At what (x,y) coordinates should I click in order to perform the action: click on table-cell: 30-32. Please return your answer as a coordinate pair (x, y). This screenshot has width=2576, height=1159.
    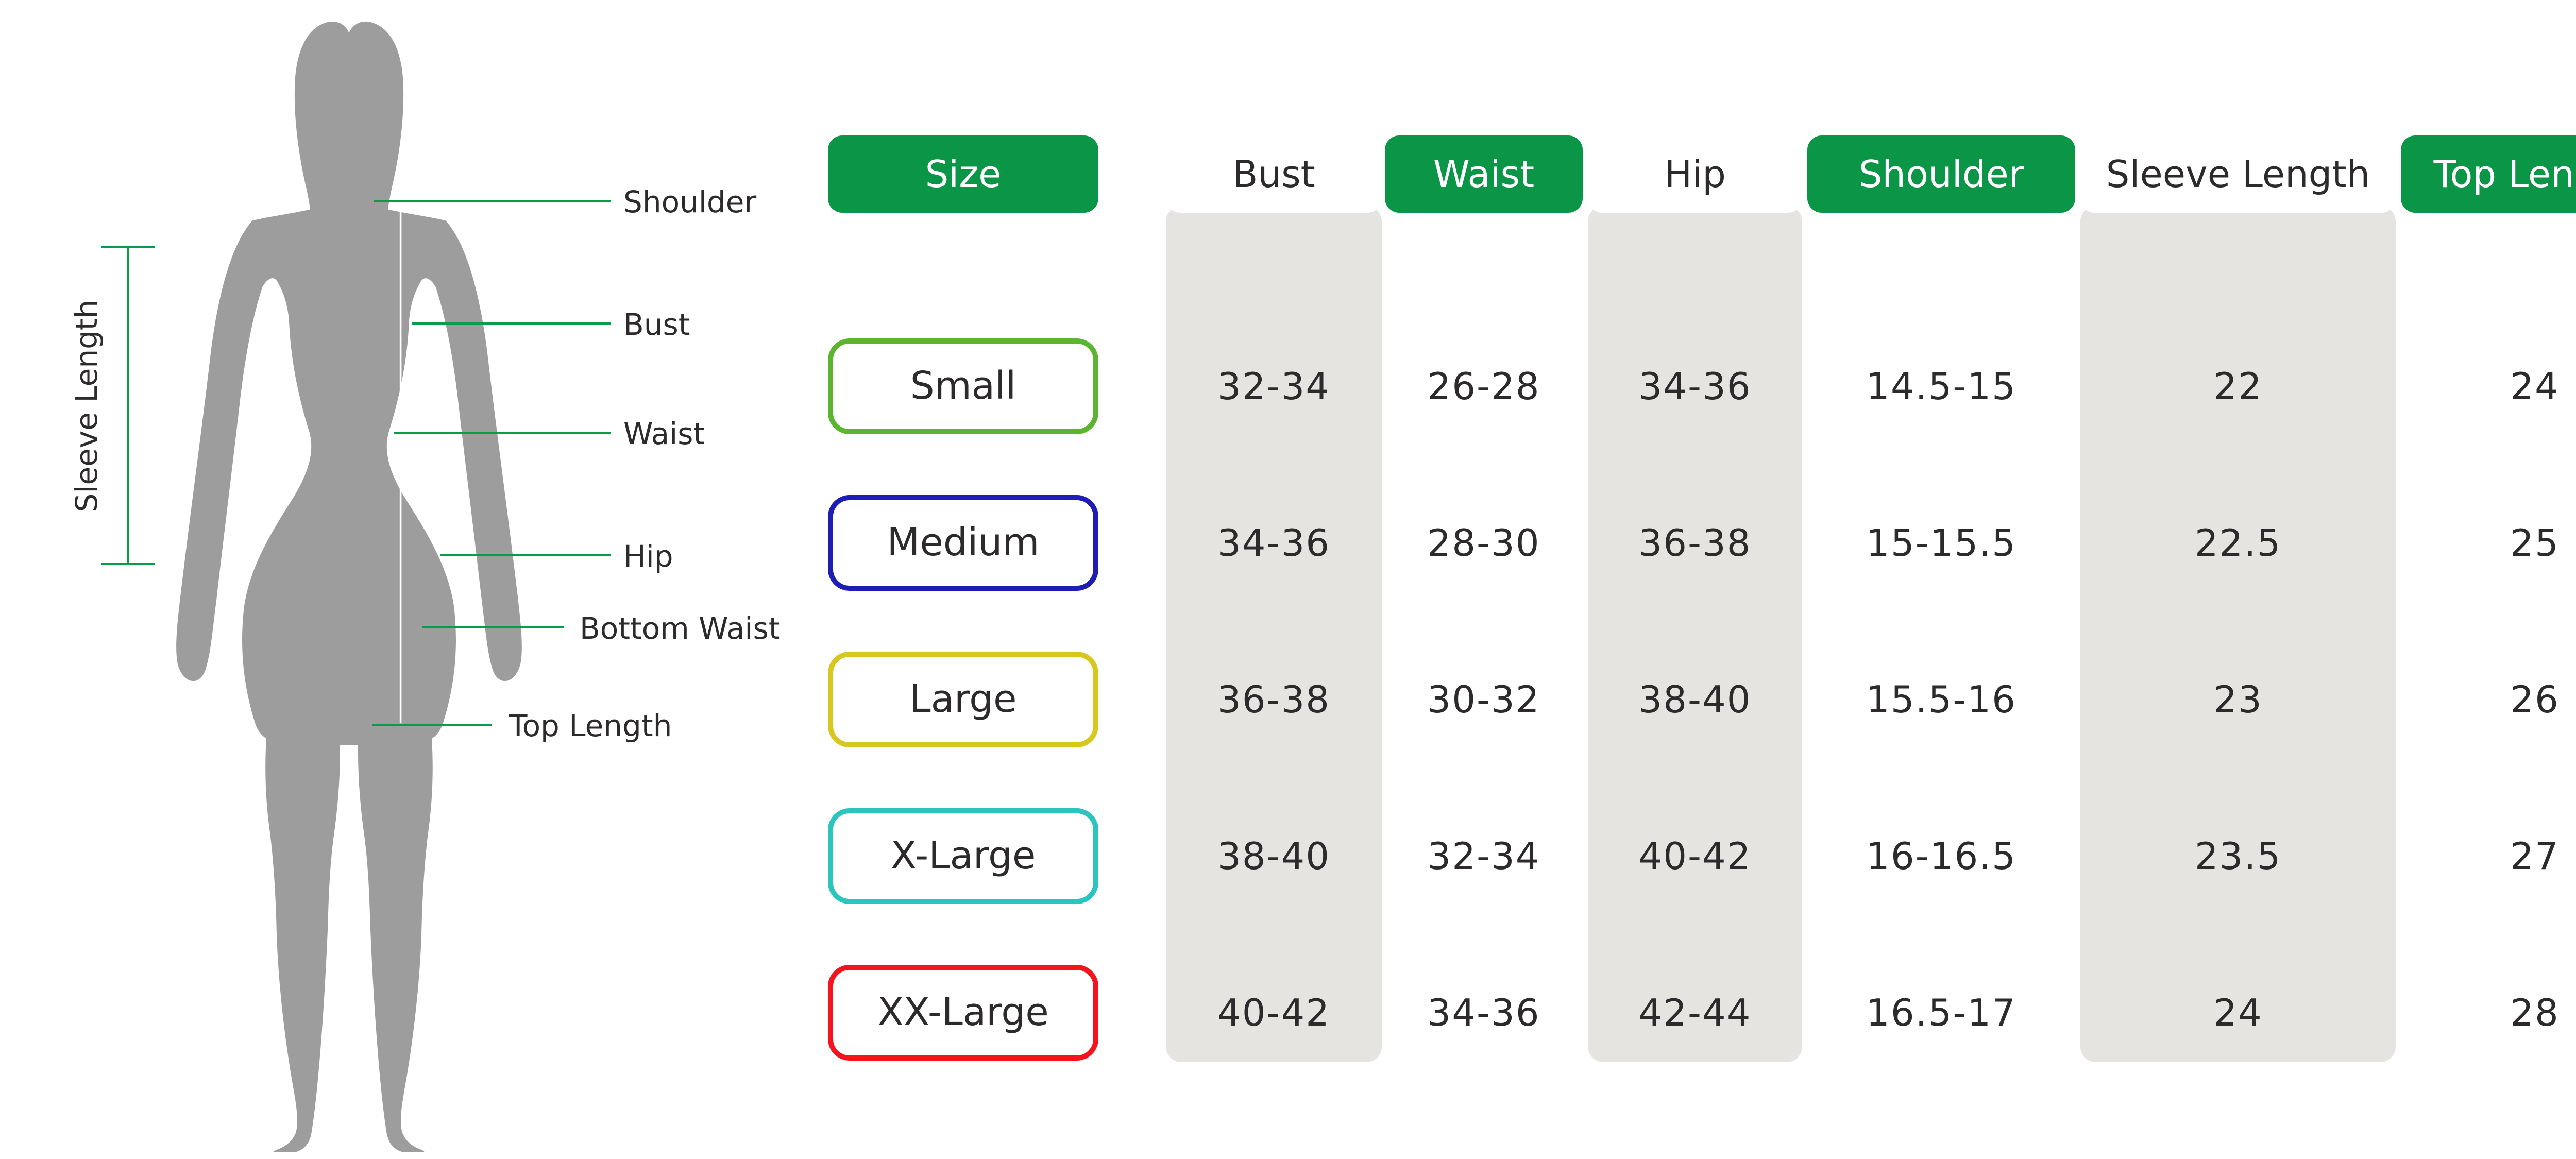
    Looking at the image, I should click on (1483, 699).